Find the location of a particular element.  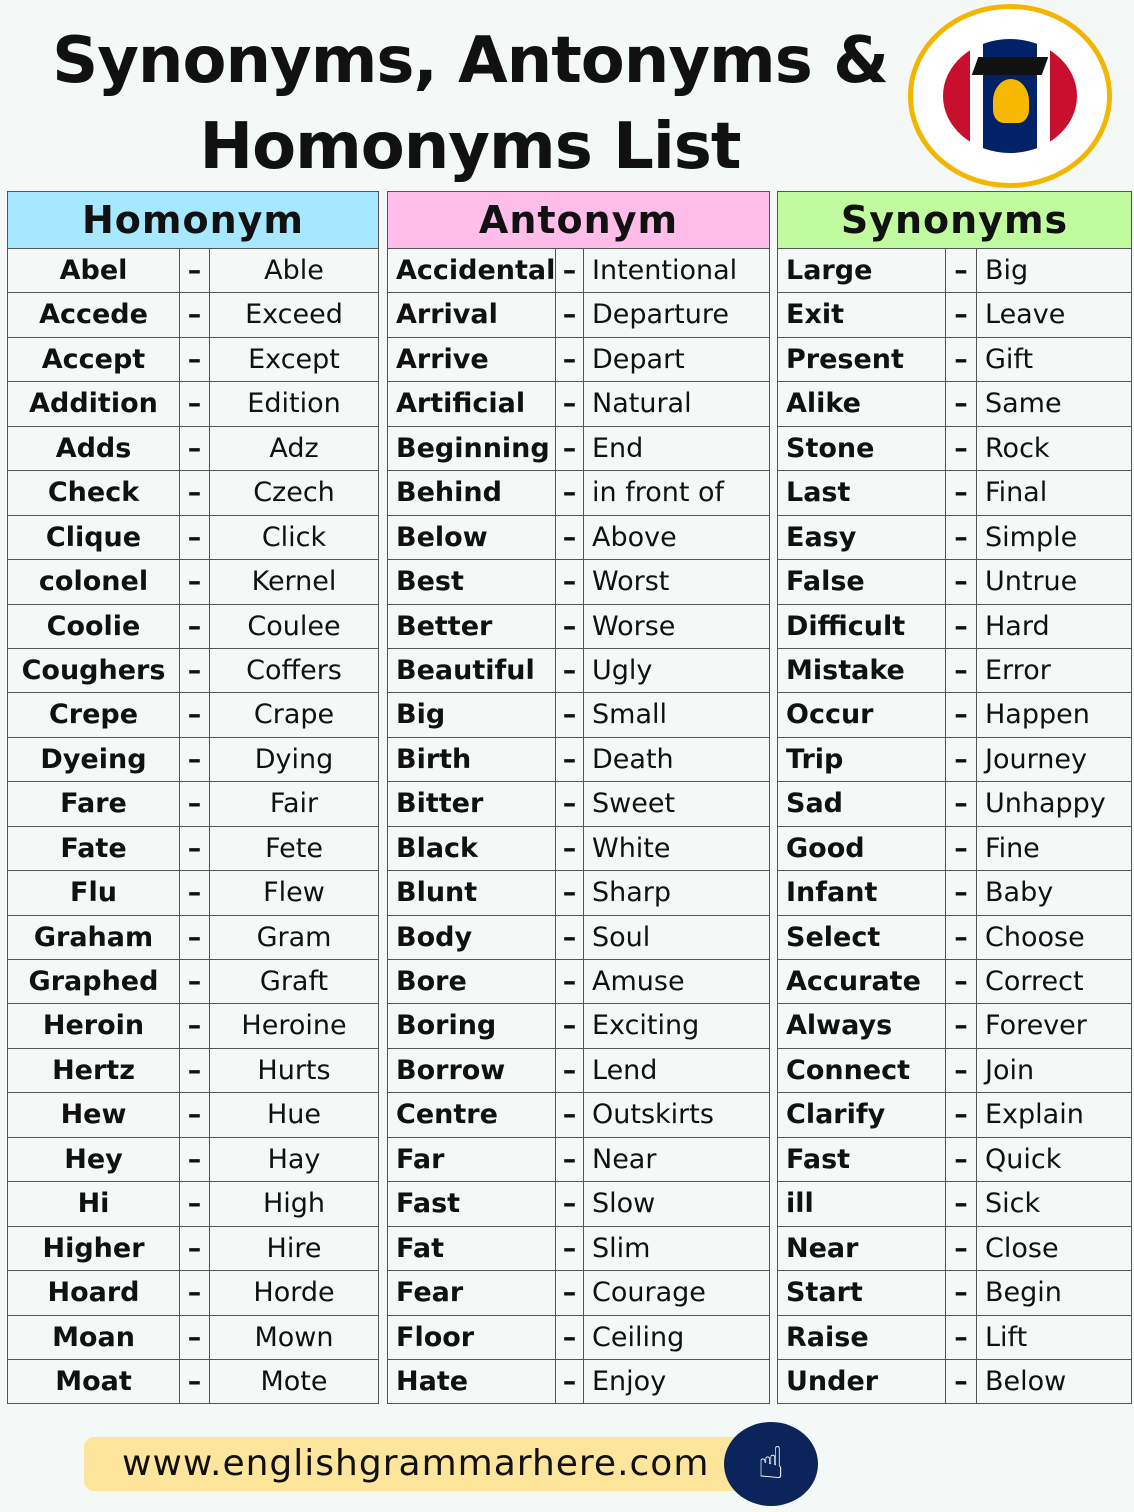

word-cell: Connect is located at coordinates (862, 1070).